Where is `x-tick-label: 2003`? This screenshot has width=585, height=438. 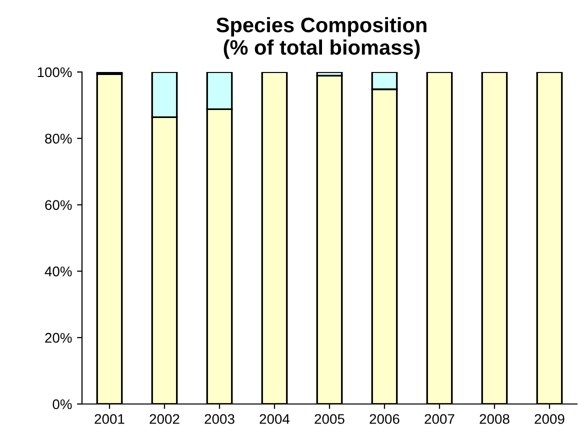 x-tick-label: 2003 is located at coordinates (219, 419).